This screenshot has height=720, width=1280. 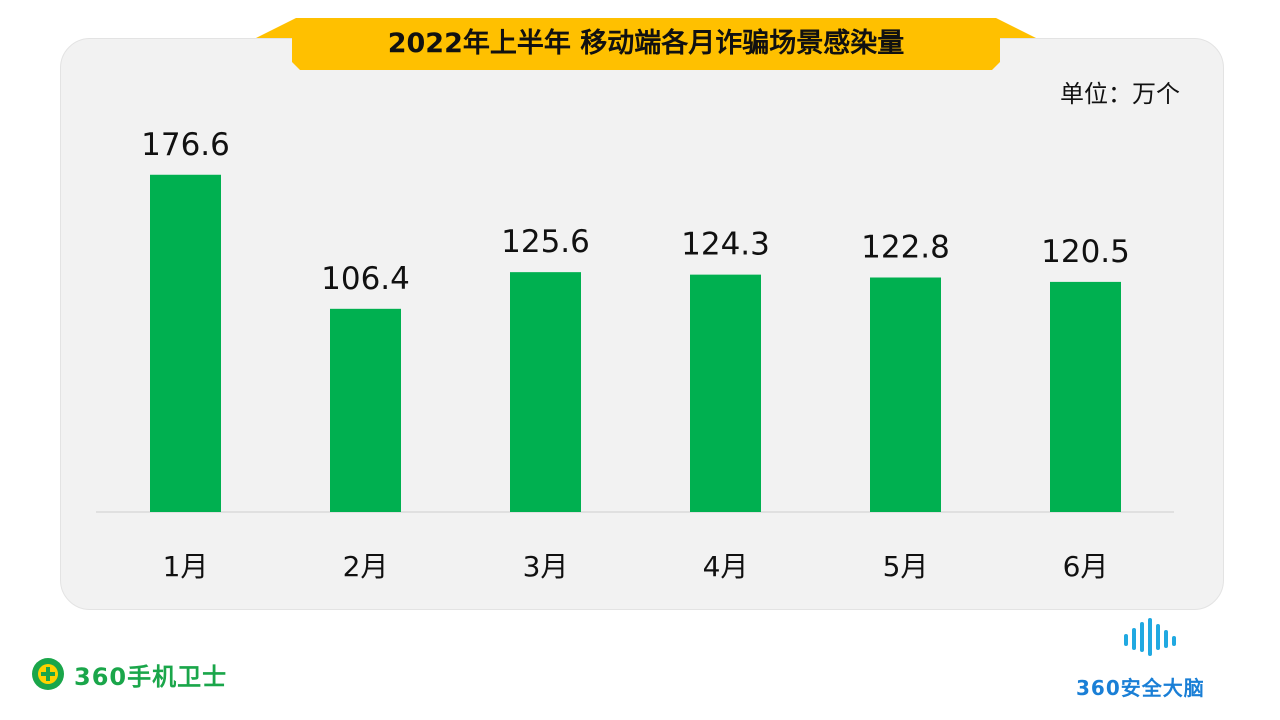 I want to click on x-tick-label-3: 3月, so click(x=546, y=566).